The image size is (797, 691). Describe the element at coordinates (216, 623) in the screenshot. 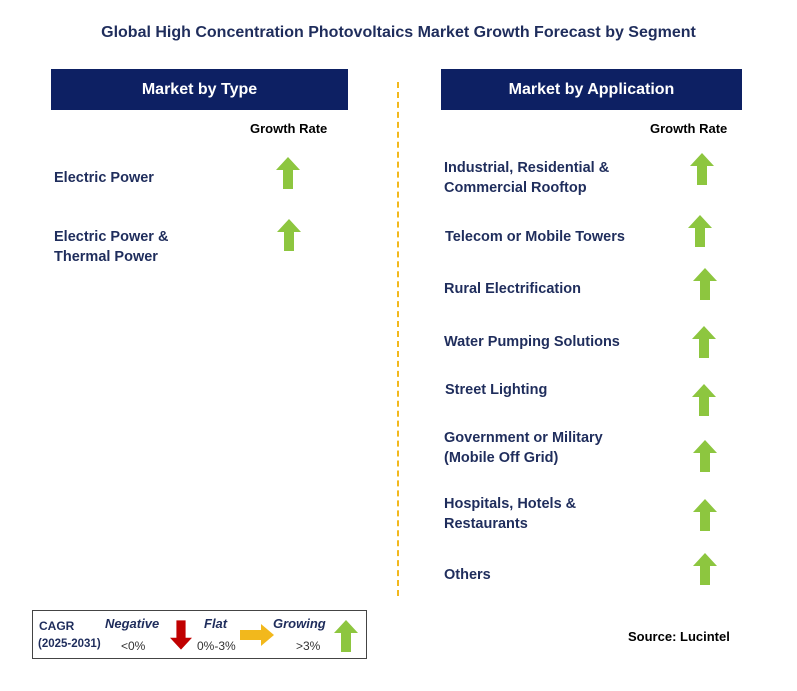

I see `legend-flat-label: Flat` at that location.